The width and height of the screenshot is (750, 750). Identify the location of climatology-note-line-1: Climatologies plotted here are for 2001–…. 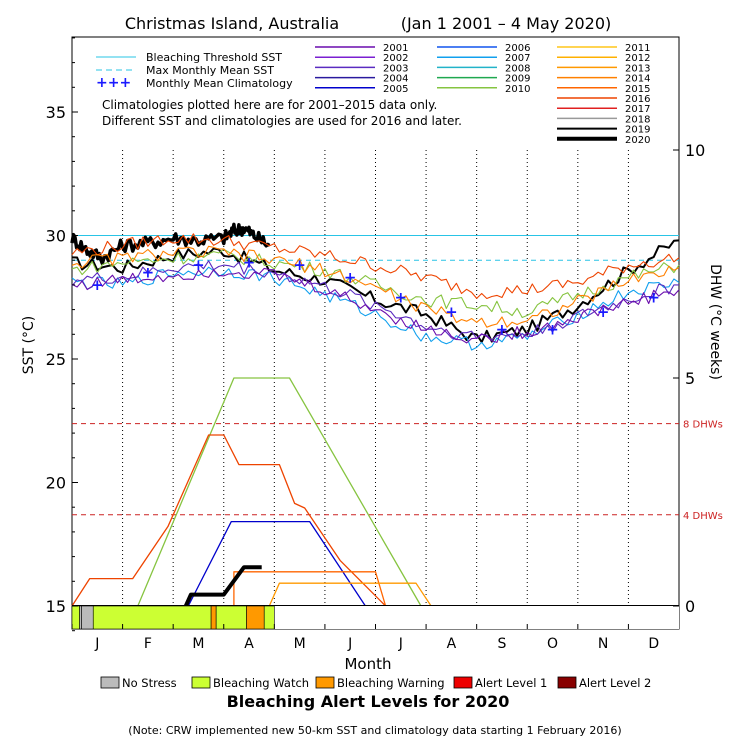
(269, 105).